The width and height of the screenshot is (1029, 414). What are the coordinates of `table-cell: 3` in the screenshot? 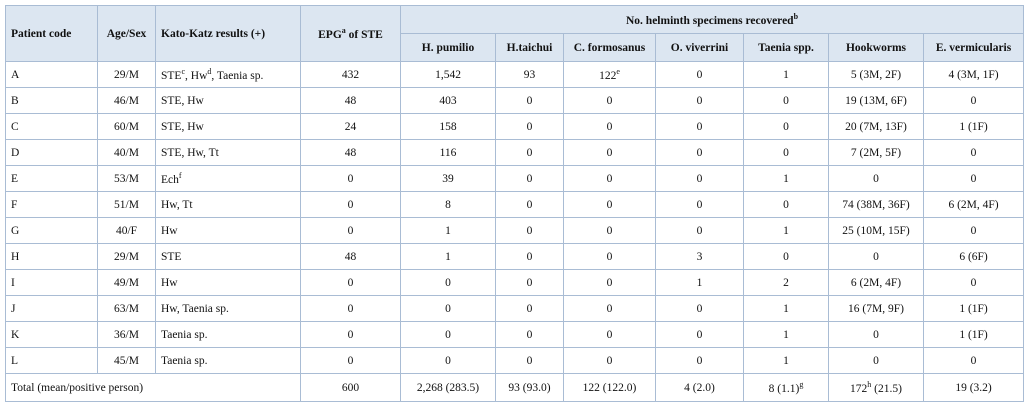 It's located at (699, 256).